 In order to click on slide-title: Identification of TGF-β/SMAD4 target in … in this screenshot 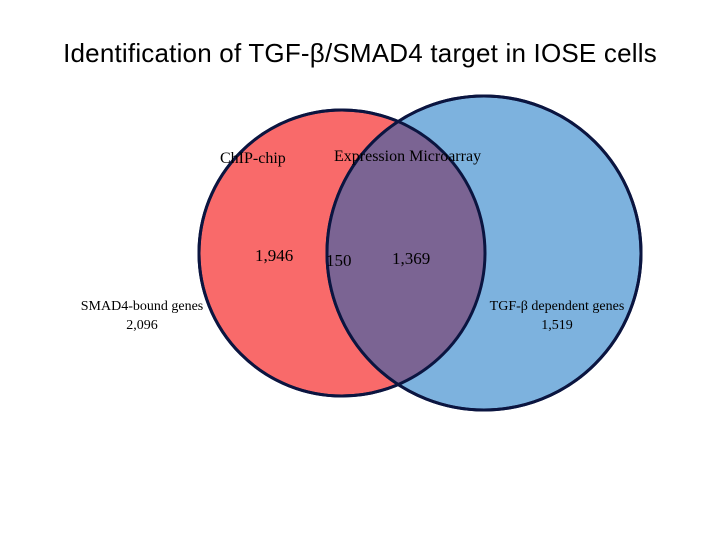, I will do `click(360, 53)`.